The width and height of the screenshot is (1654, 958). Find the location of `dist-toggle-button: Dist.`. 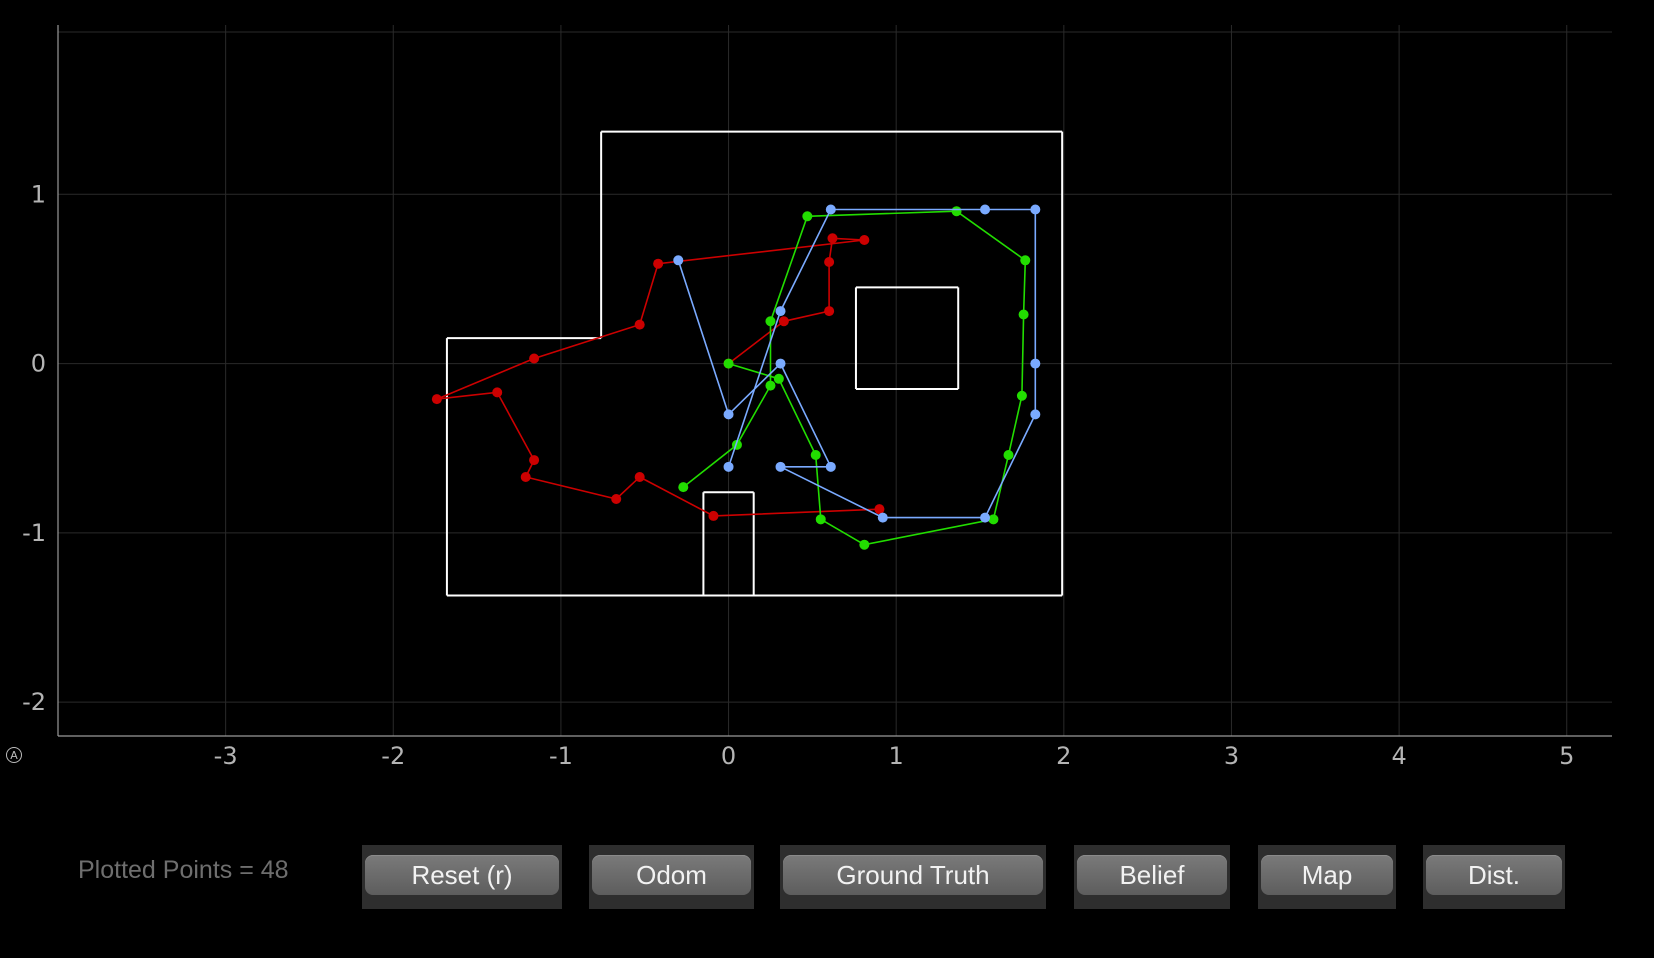

dist-toggle-button: Dist. is located at coordinates (1494, 875).